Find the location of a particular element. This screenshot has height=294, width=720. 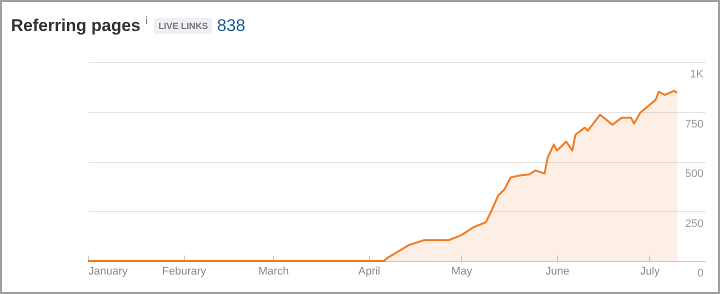

x-tick-label: January is located at coordinates (108, 272).